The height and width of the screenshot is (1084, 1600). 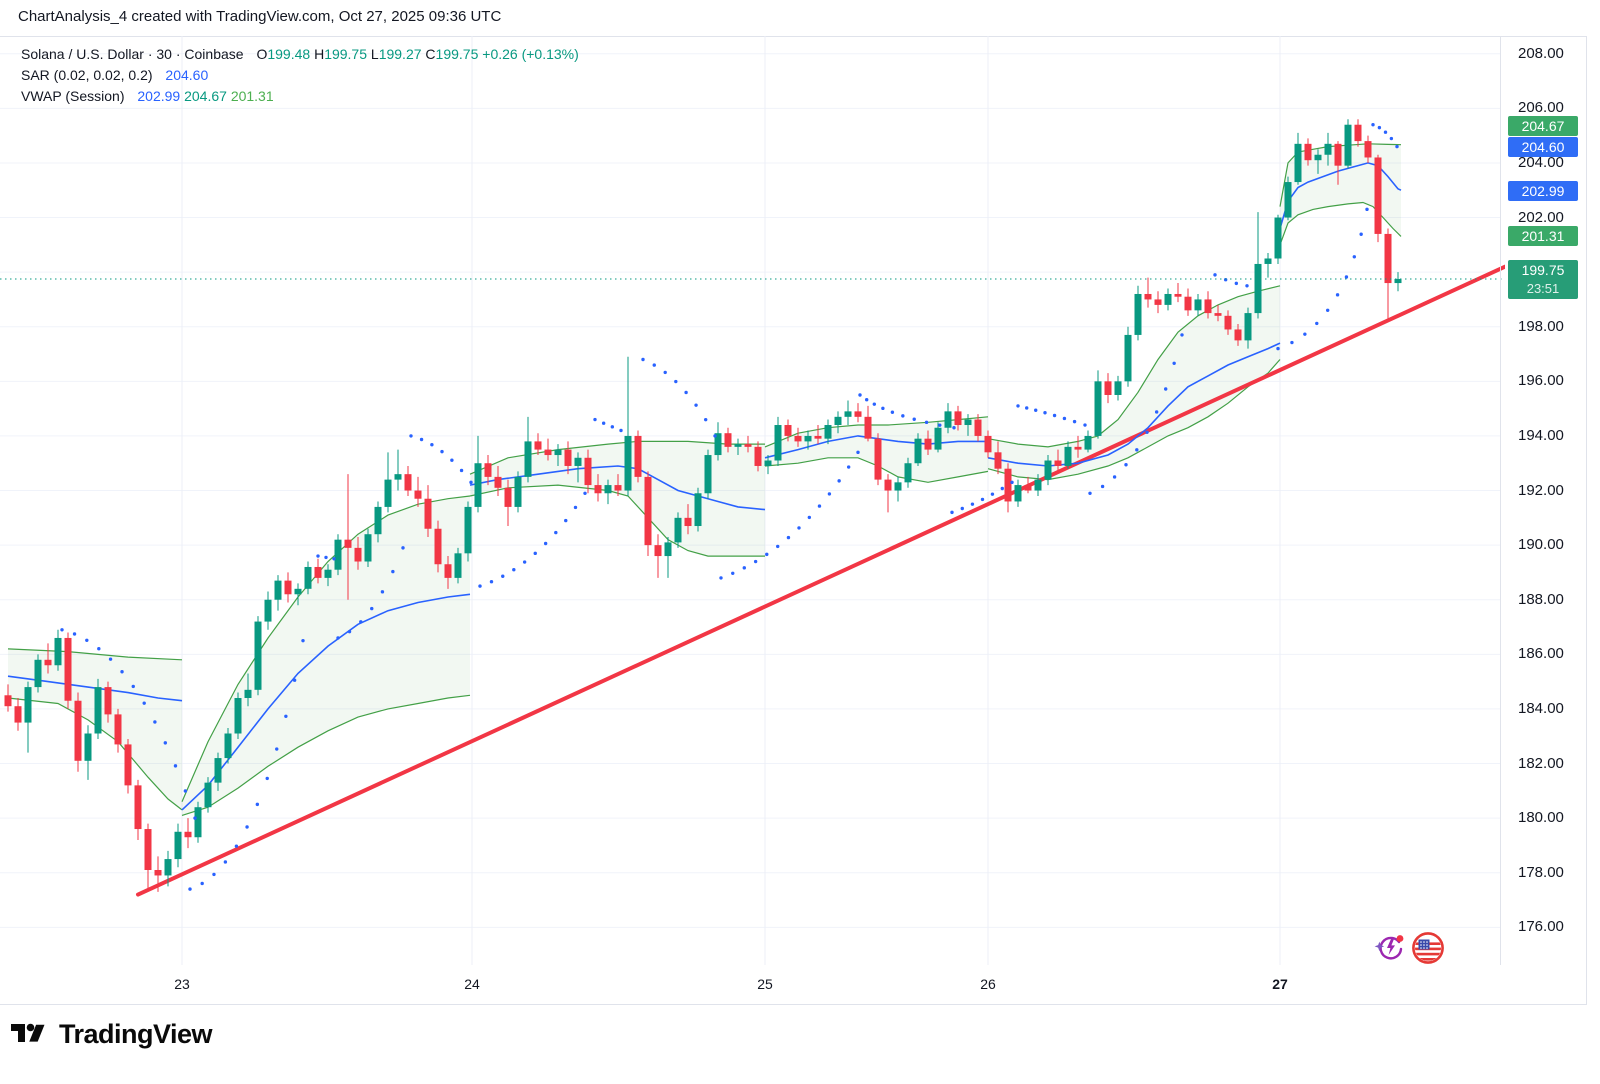 What do you see at coordinates (1541, 818) in the screenshot?
I see `price-tick-label: 180.00` at bounding box center [1541, 818].